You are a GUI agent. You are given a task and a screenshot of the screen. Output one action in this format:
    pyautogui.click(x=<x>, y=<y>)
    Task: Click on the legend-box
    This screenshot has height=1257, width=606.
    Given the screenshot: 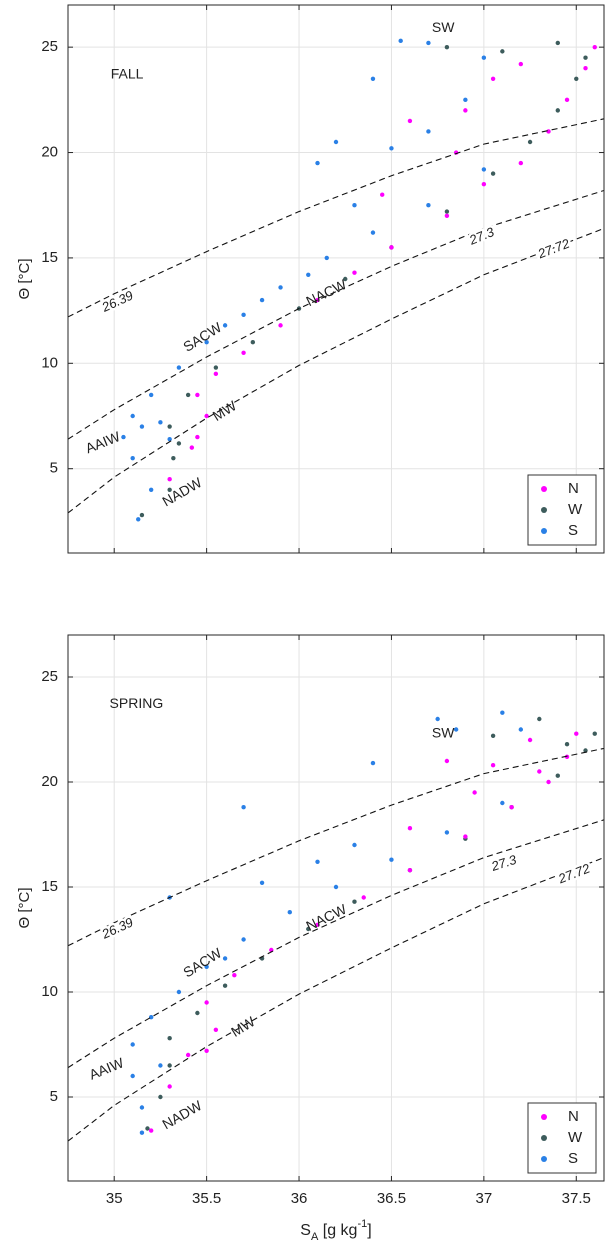 What is the action you would take?
    pyautogui.click(x=562, y=510)
    